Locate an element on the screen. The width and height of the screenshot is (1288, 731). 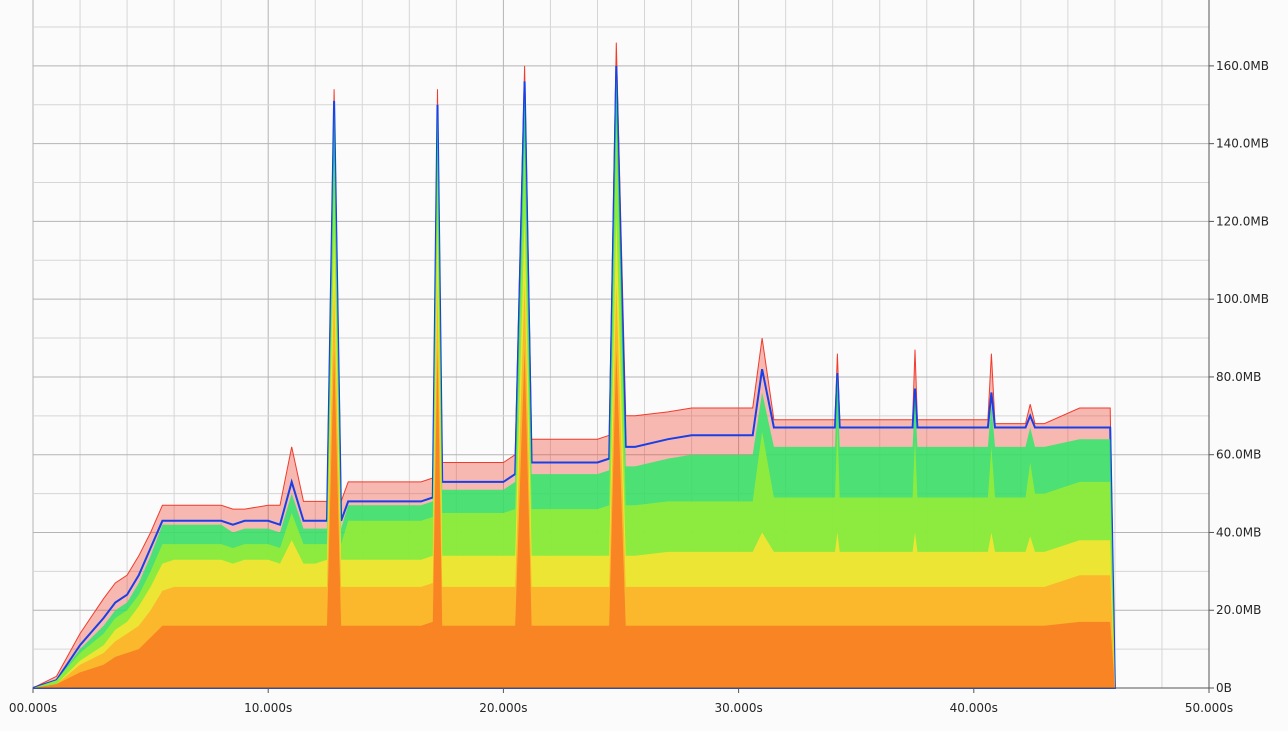
x-tick-label: 40.000s is located at coordinates (974, 708).